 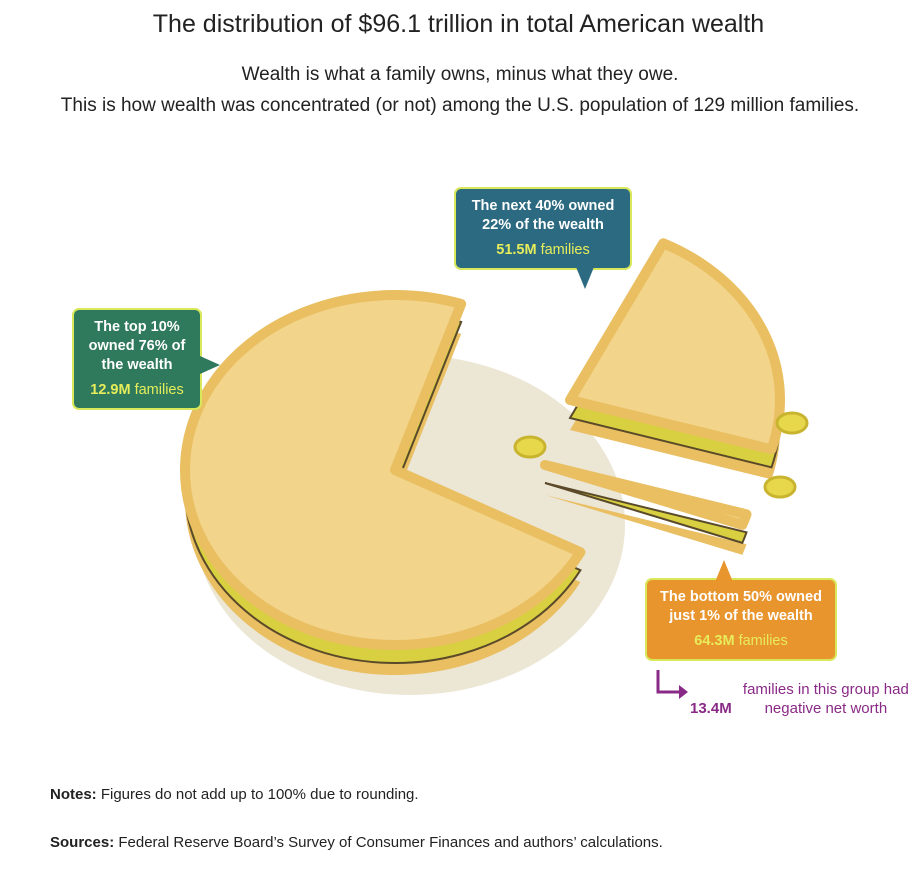 I want to click on slice-top-crust, so click(x=646, y=495).